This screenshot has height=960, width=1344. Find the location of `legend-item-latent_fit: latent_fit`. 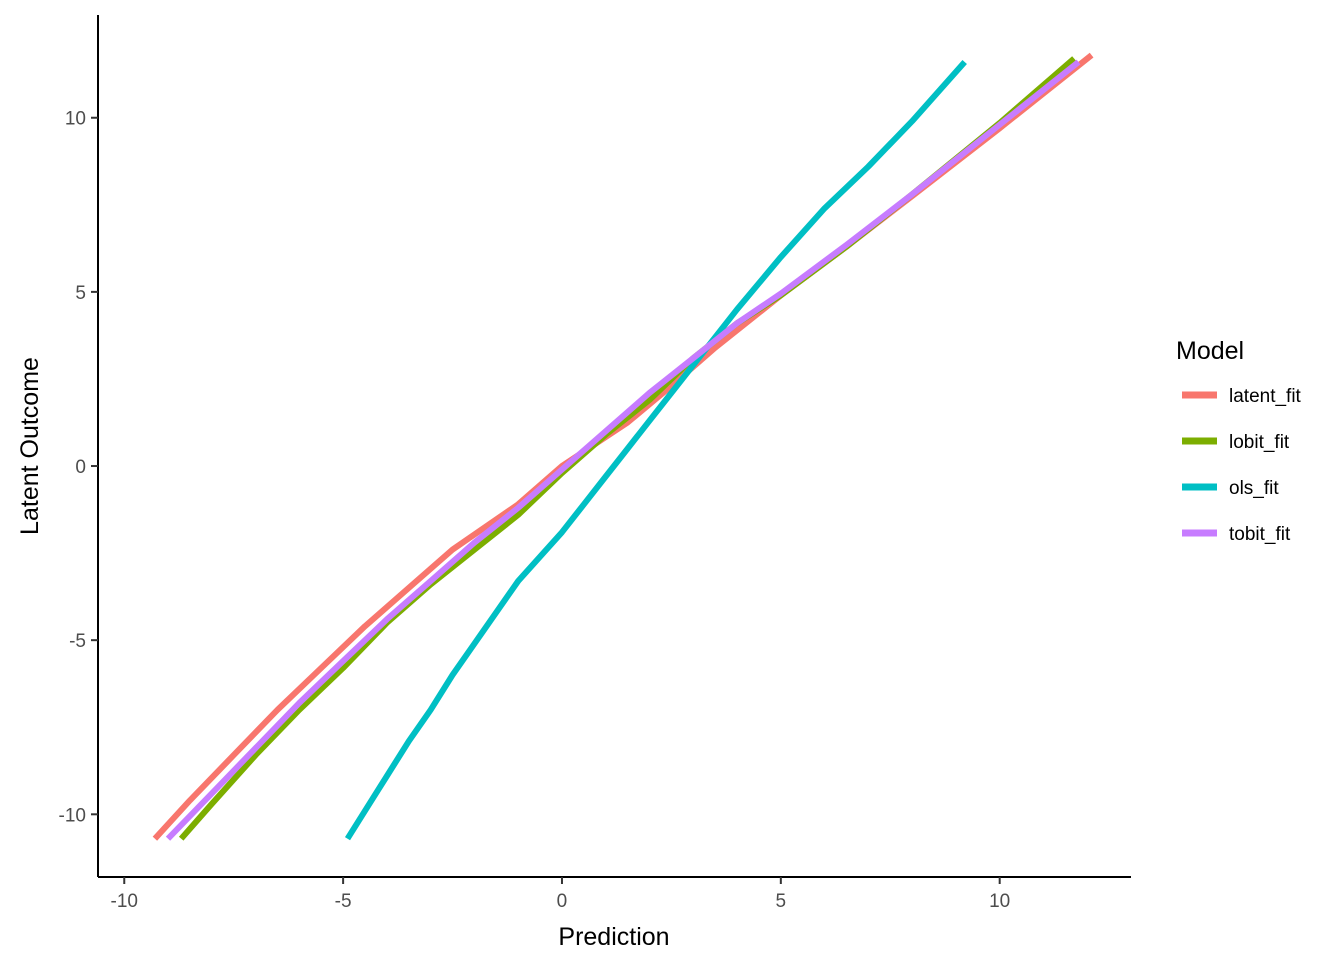

legend-item-latent_fit: latent_fit is located at coordinates (1242, 396).